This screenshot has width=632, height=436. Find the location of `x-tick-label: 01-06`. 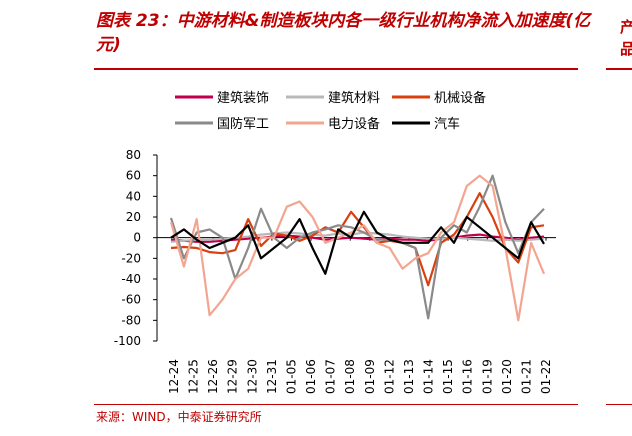

x-tick-label: 01-06 is located at coordinates (311, 376).